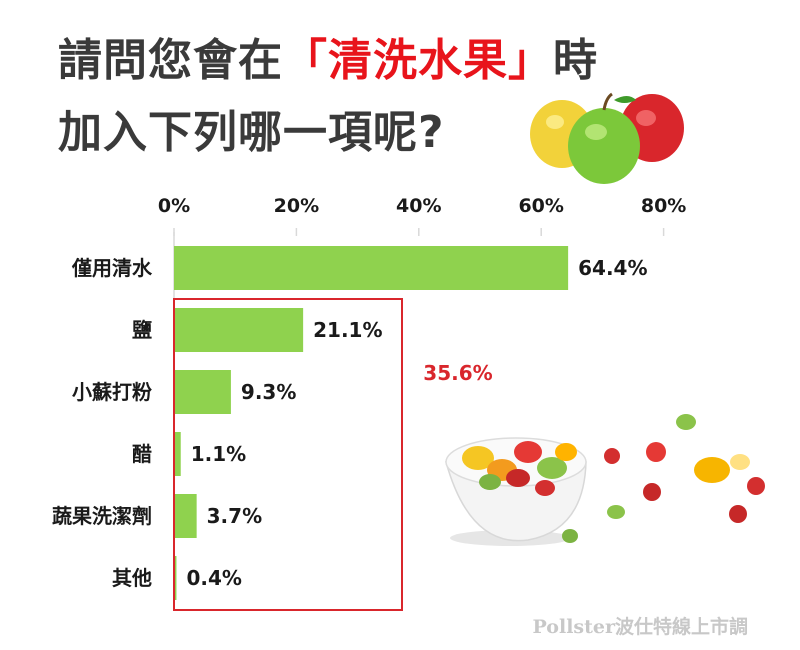 Image resolution: width=800 pixels, height=650 pixels. I want to click on category-label: 鹽, so click(142, 330).